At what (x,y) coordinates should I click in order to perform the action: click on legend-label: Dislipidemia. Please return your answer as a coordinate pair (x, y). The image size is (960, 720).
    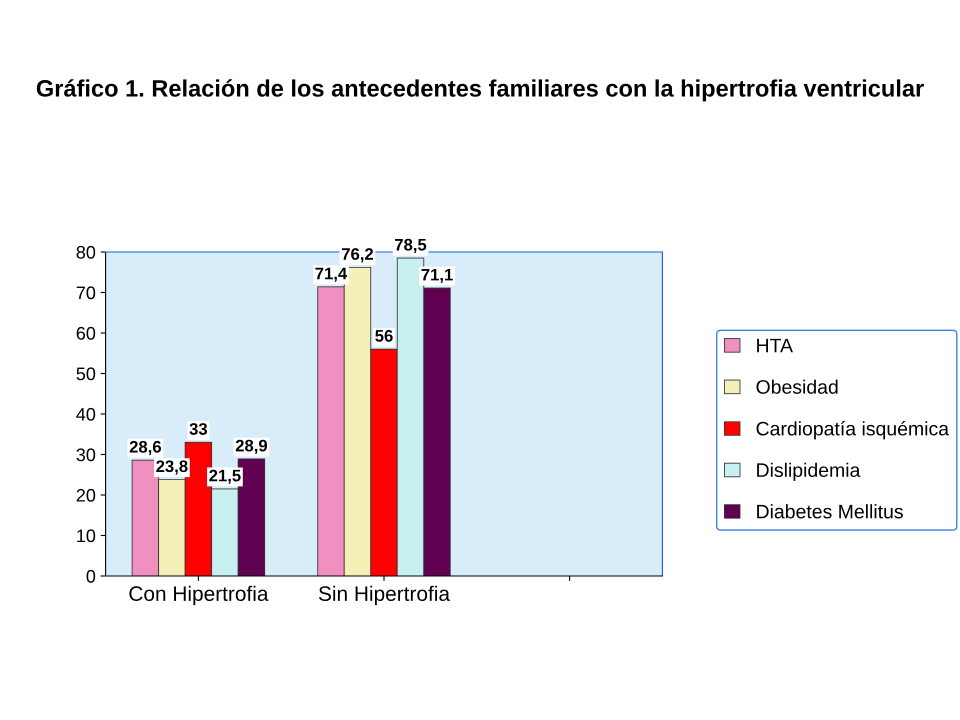
    Looking at the image, I should click on (808, 471).